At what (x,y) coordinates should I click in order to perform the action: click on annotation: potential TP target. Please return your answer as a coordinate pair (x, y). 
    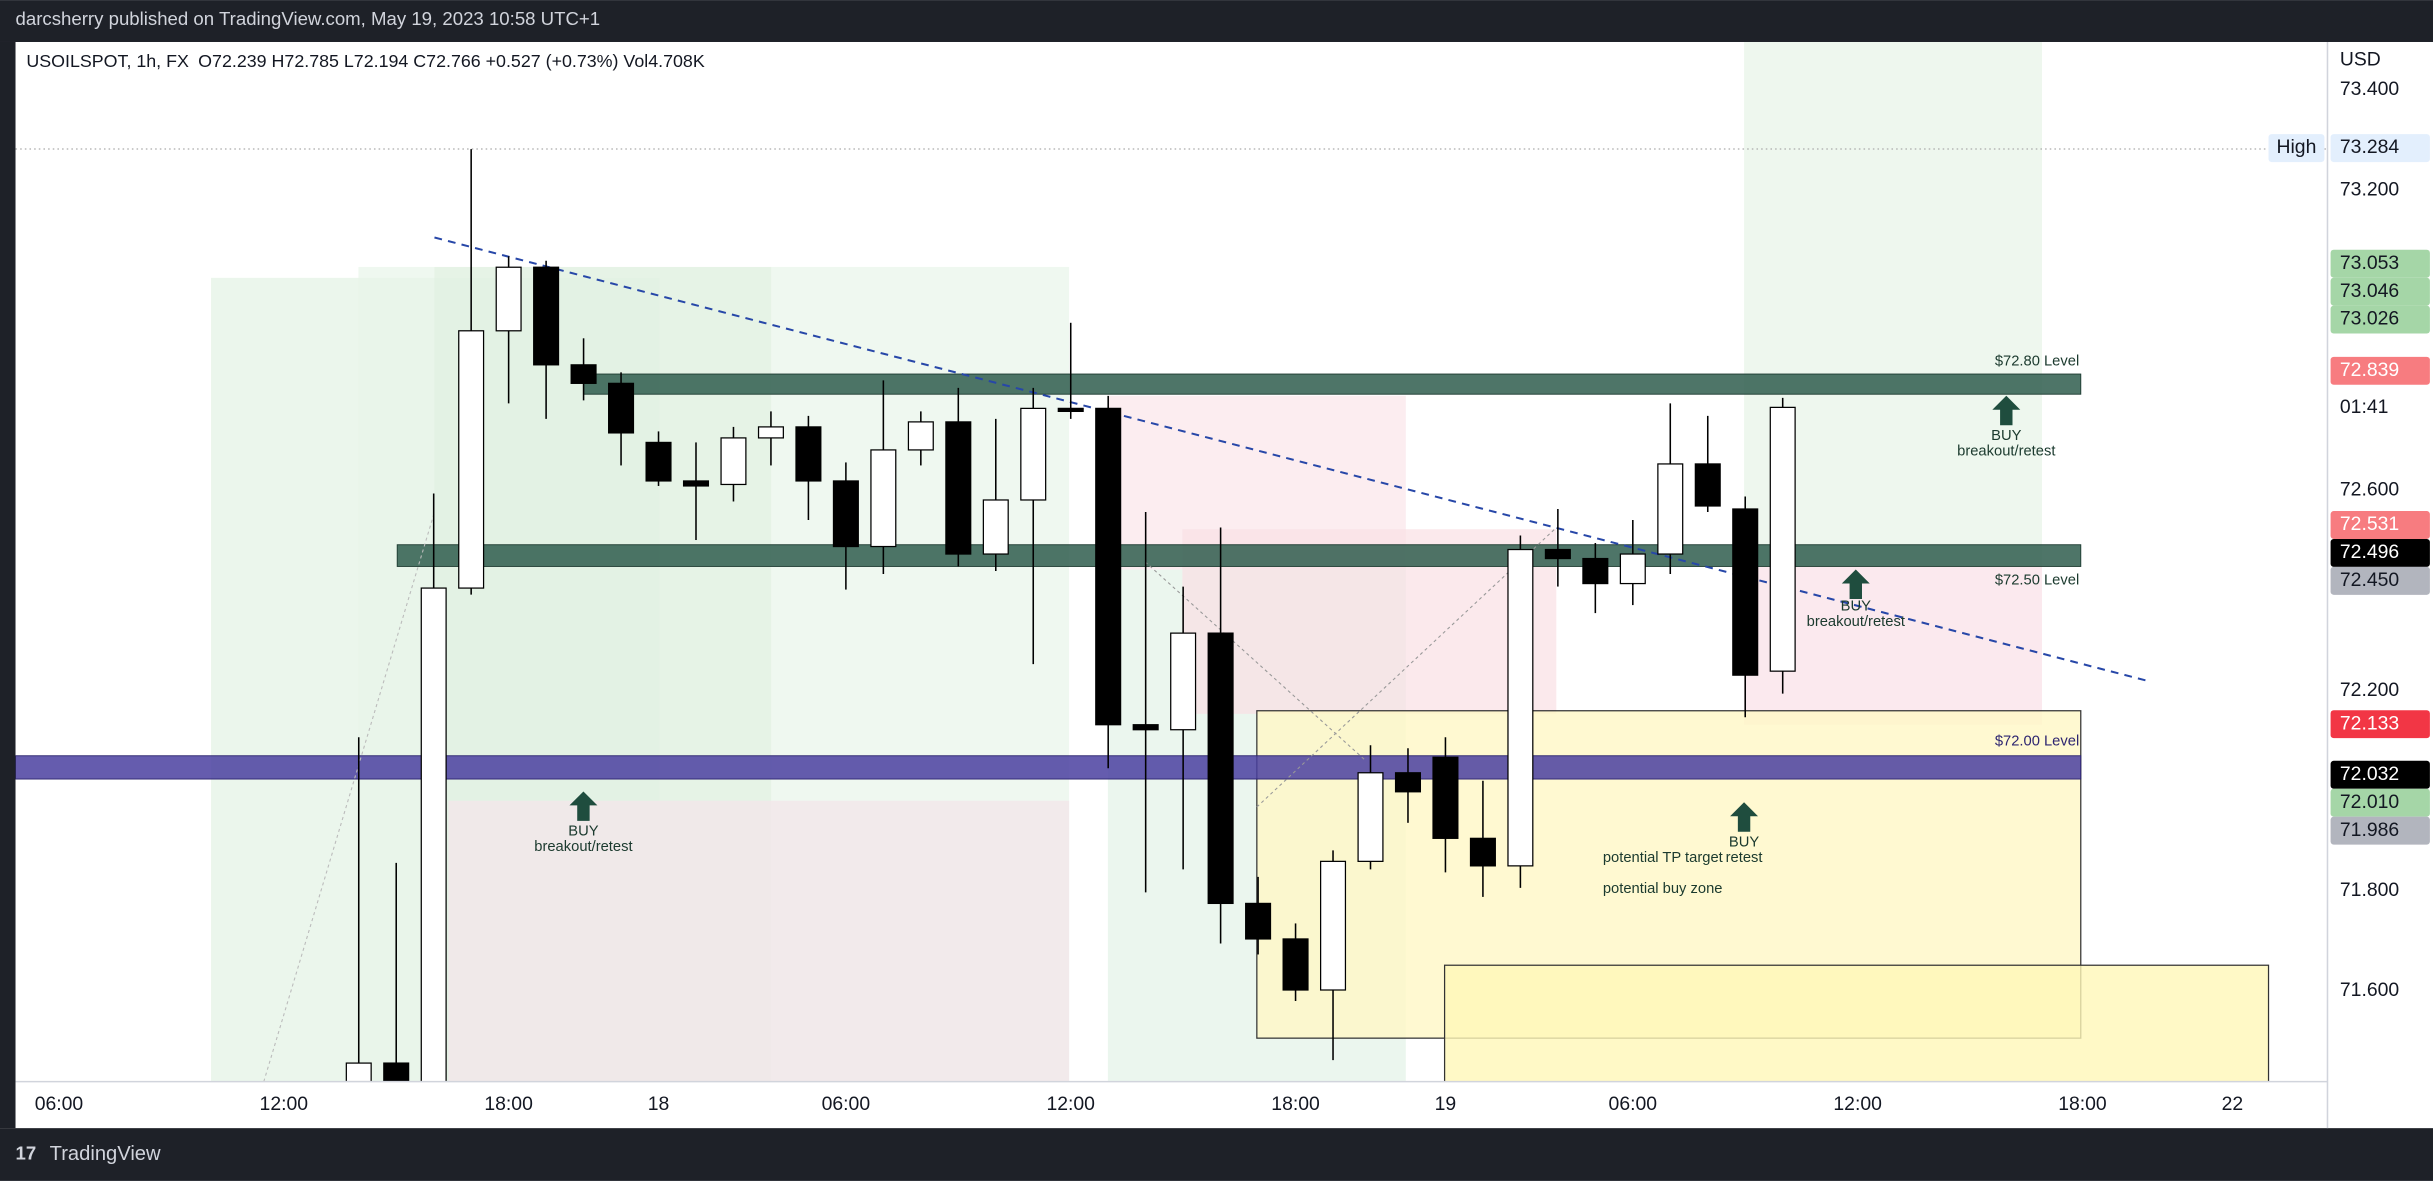
    Looking at the image, I should click on (1663, 858).